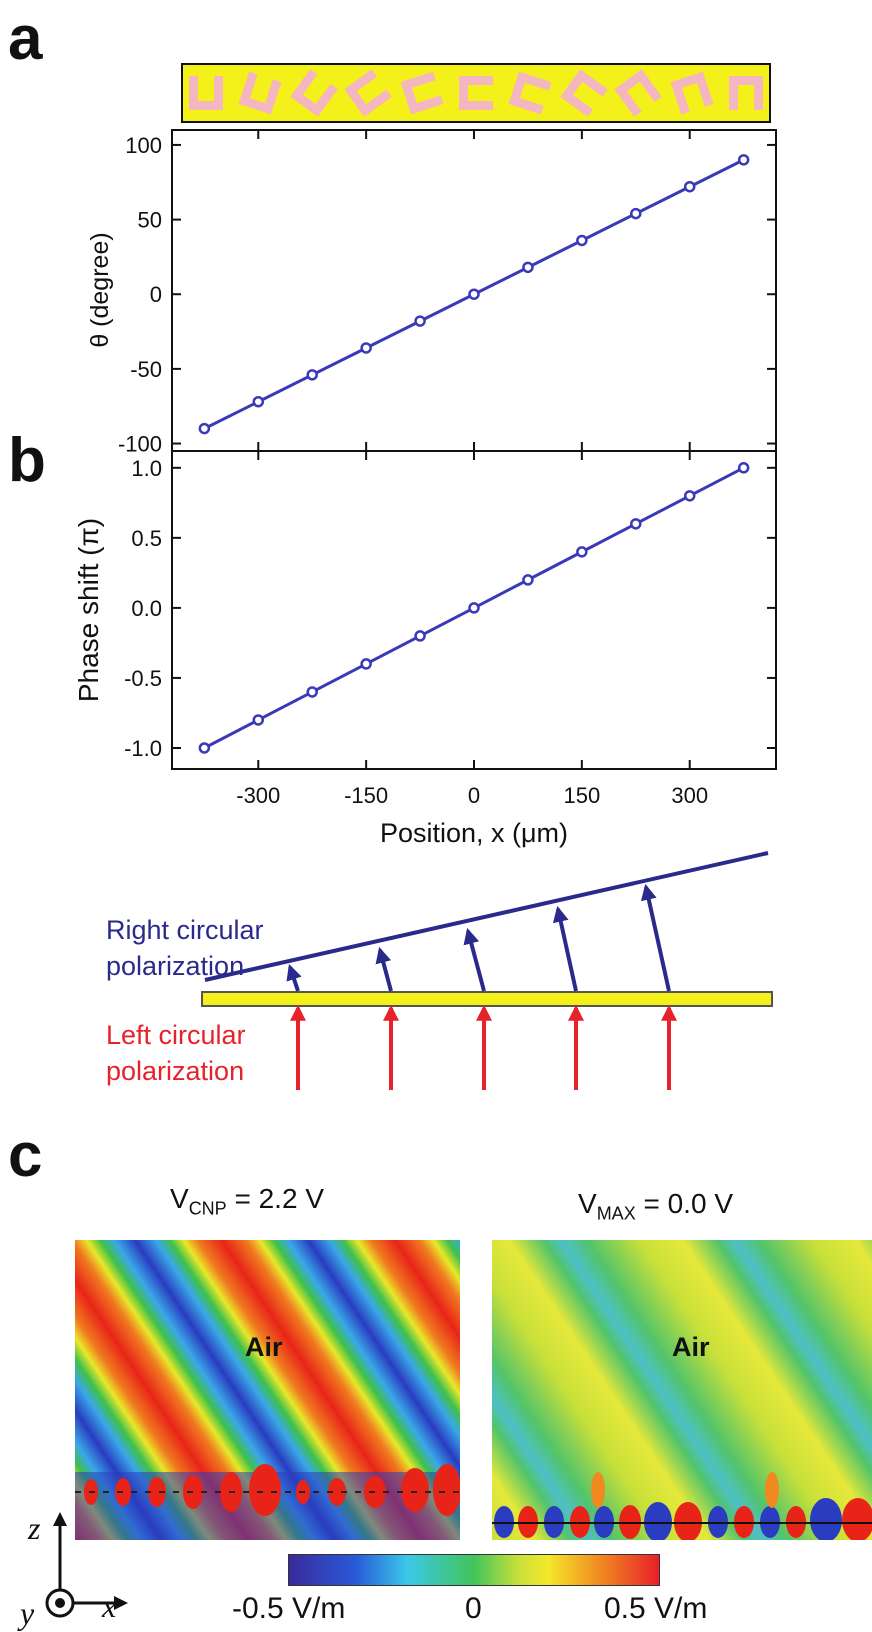  I want to click on left-field-title: VCNP = 2.2 V, so click(247, 1201).